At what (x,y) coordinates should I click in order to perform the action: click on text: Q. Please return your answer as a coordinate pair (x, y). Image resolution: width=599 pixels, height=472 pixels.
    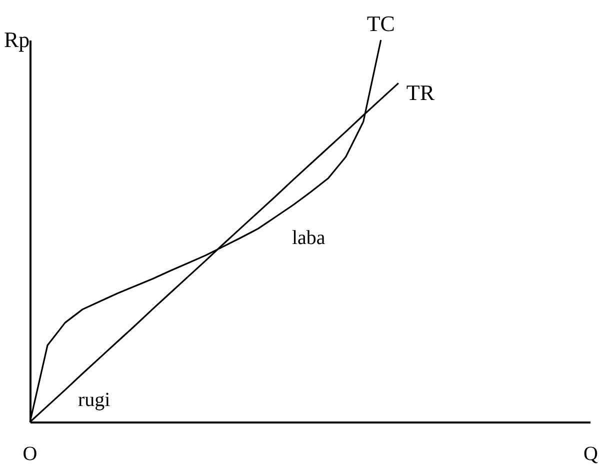
    Looking at the image, I should click on (591, 454).